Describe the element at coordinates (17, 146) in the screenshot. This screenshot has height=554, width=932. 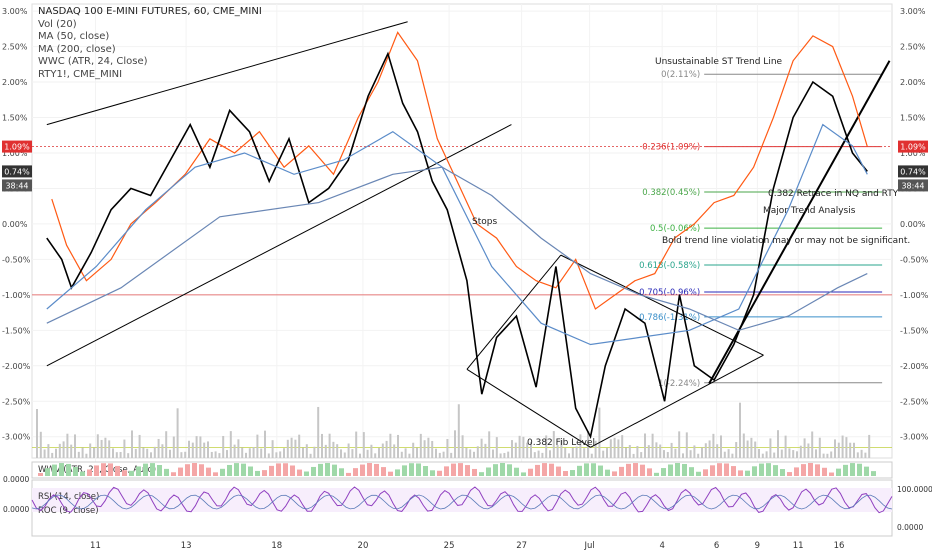
I see `badge-left-red-box` at that location.